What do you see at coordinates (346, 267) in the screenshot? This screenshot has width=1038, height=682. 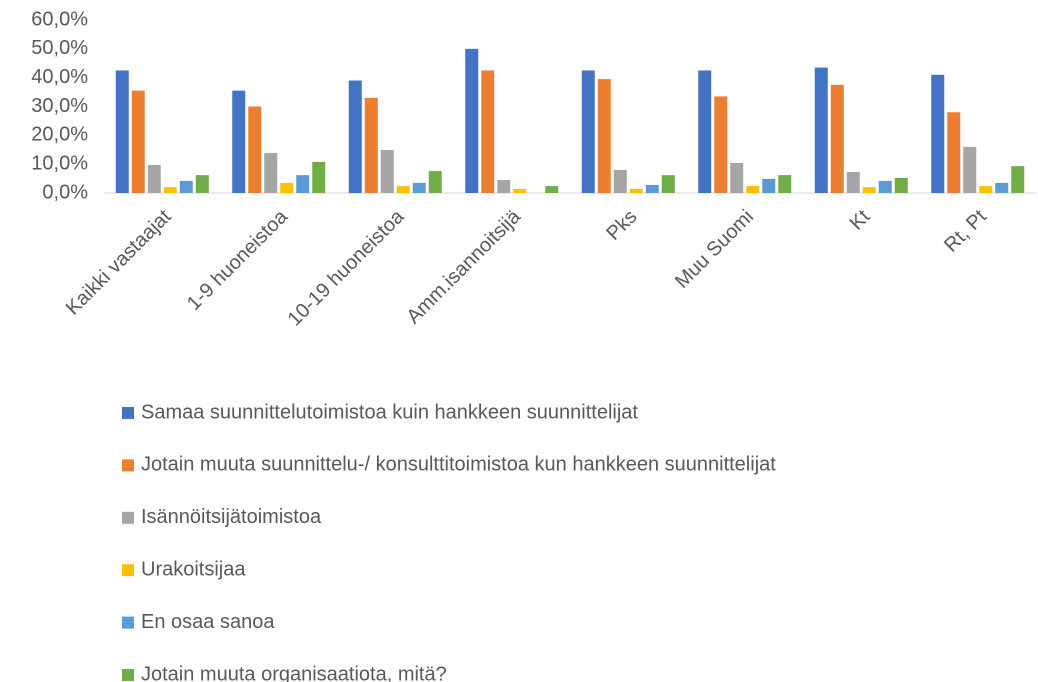 I see `x-tick-label: 10-19 huoneistoa` at bounding box center [346, 267].